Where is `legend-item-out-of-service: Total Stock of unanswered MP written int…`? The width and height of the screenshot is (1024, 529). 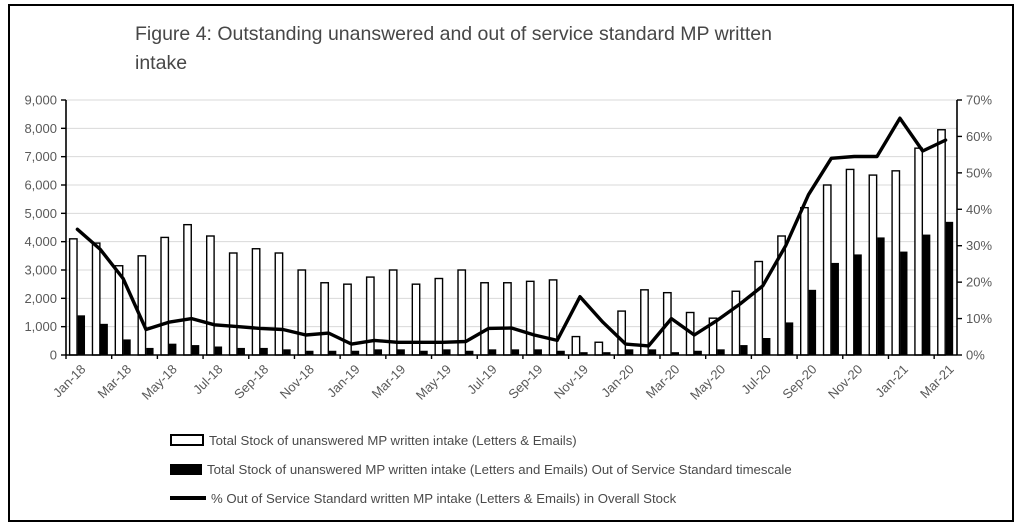 legend-item-out-of-service: Total Stock of unanswered MP written int… is located at coordinates (481, 469).